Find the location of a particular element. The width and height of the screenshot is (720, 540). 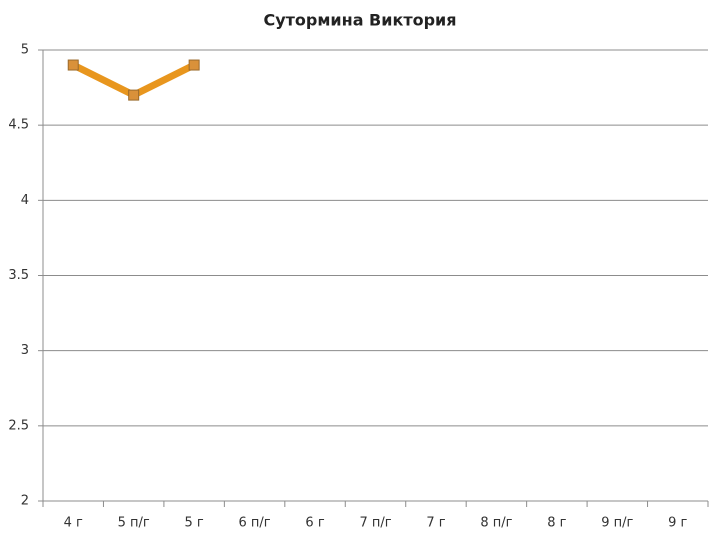

x-tick-label: 9 г is located at coordinates (677, 523).